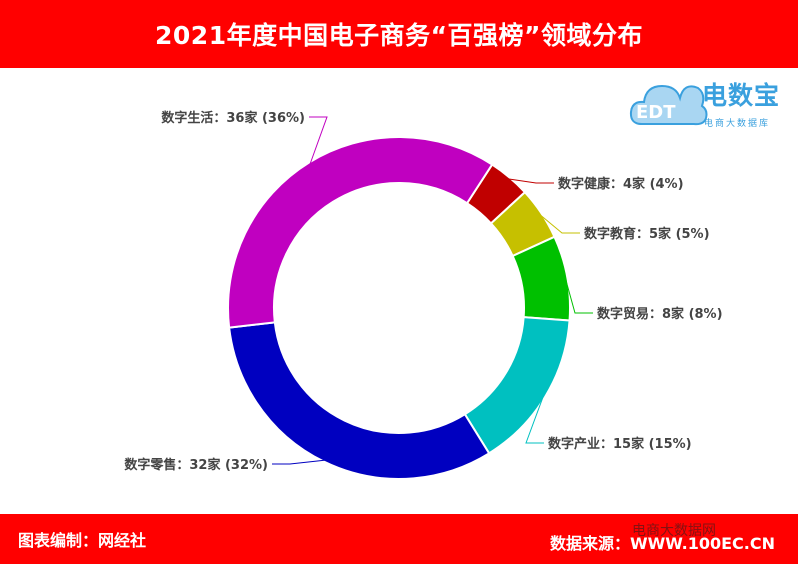  Describe the element at coordinates (621, 184) in the screenshot. I see `data-label-1: 数字健康：4家 (4%)` at that location.